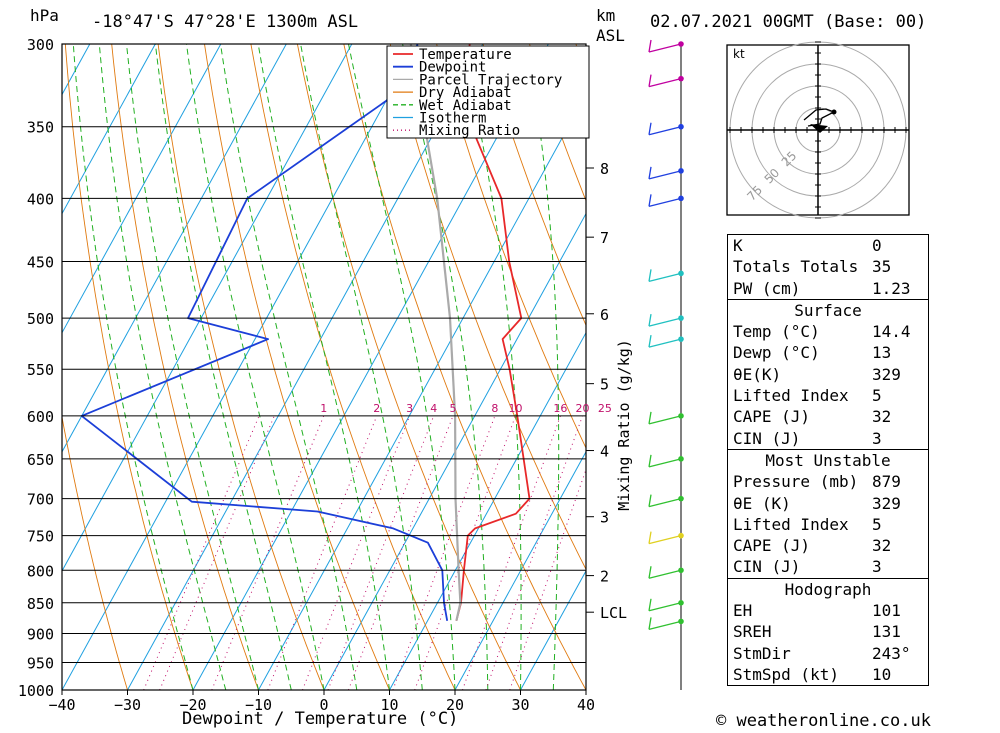  Describe the element at coordinates (812, 417) in the screenshot. I see `surface-row: CAPE (J) 32` at that location.